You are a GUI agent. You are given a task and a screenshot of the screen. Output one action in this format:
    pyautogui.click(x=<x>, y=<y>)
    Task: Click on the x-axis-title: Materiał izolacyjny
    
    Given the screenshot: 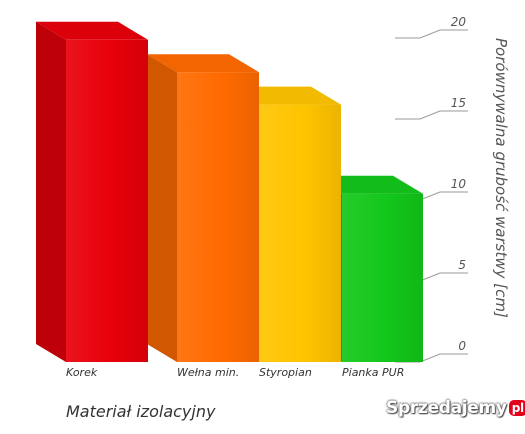 What is the action you would take?
    pyautogui.click(x=141, y=411)
    